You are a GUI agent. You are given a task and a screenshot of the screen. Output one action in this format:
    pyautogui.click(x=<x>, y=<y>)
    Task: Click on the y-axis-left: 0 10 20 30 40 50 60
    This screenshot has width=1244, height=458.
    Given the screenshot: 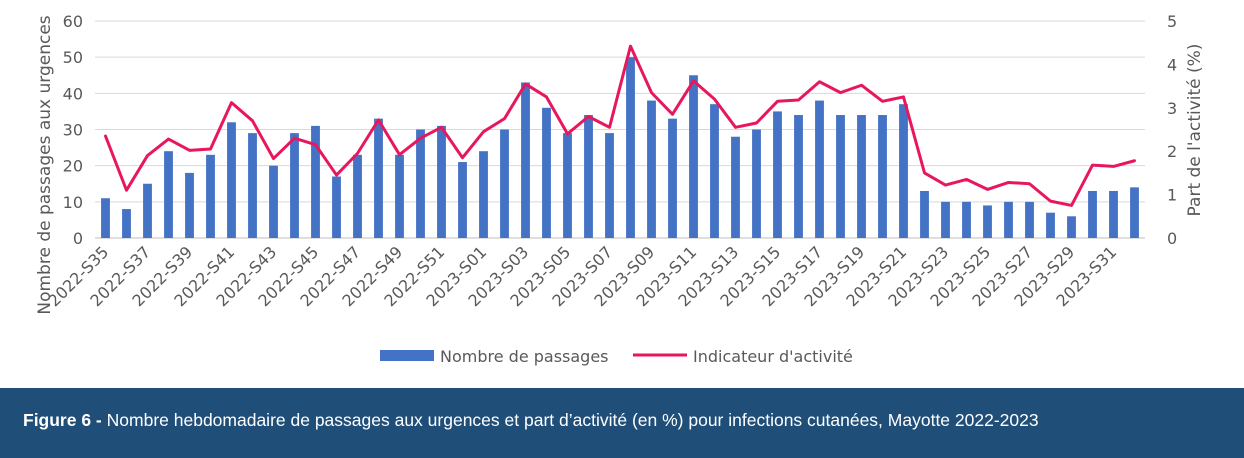 What is the action you would take?
    pyautogui.click(x=73, y=130)
    